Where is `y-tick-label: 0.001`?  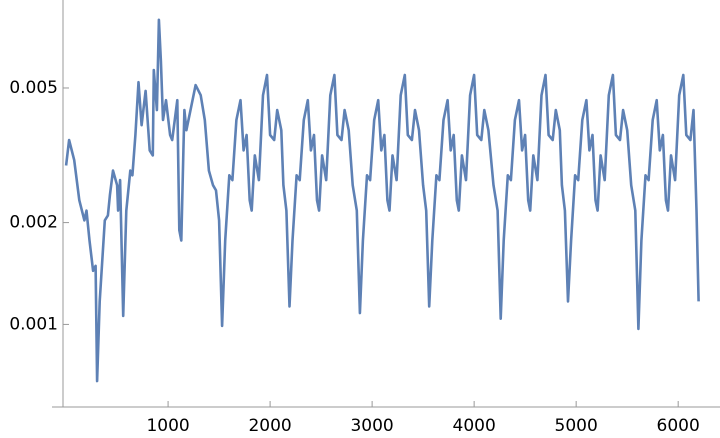 y-tick-label: 0.001 is located at coordinates (33, 324).